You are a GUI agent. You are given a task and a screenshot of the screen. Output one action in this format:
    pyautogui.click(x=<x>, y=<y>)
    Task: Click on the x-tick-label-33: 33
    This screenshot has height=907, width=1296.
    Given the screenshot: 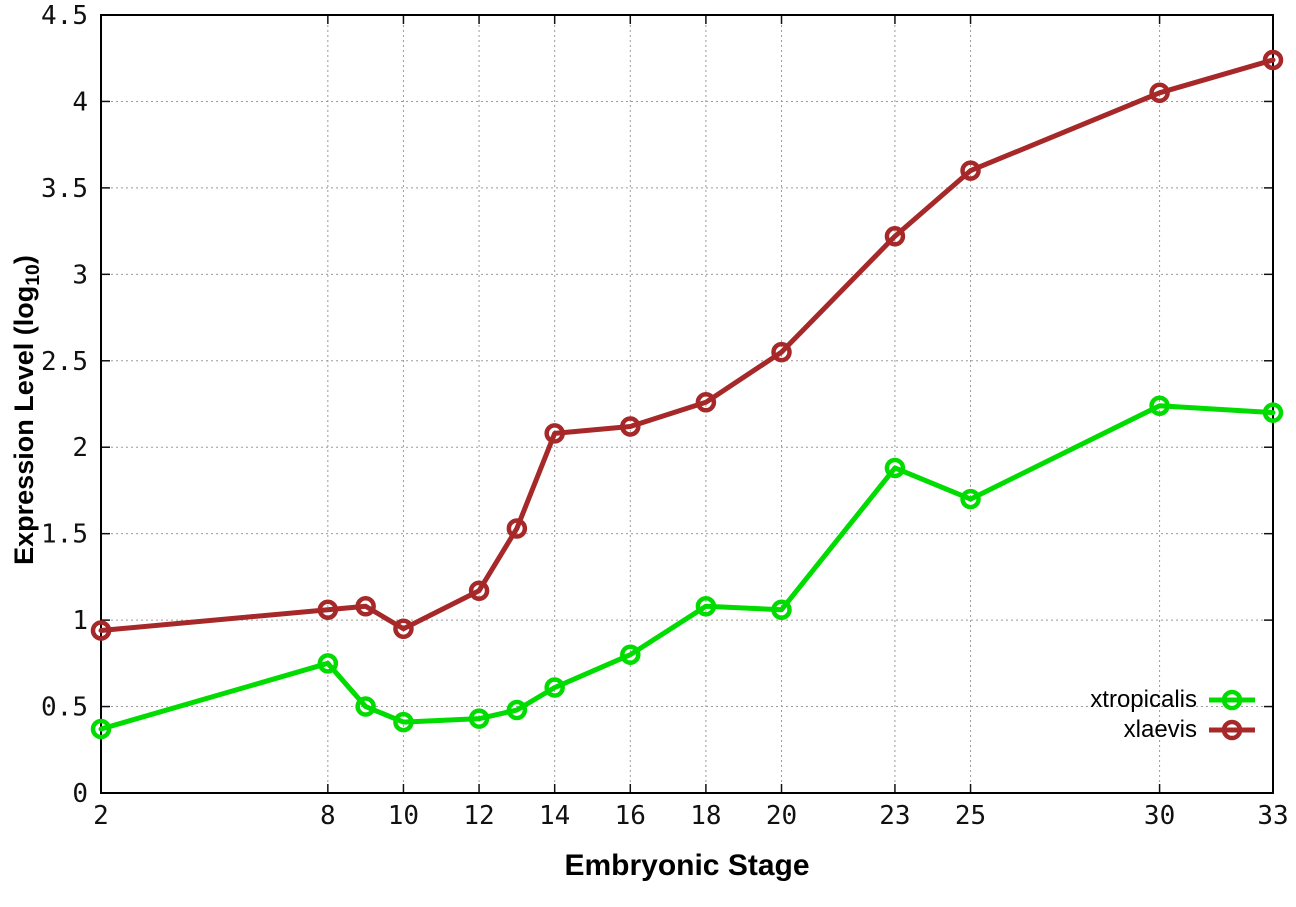 What is the action you would take?
    pyautogui.click(x=1272, y=816)
    